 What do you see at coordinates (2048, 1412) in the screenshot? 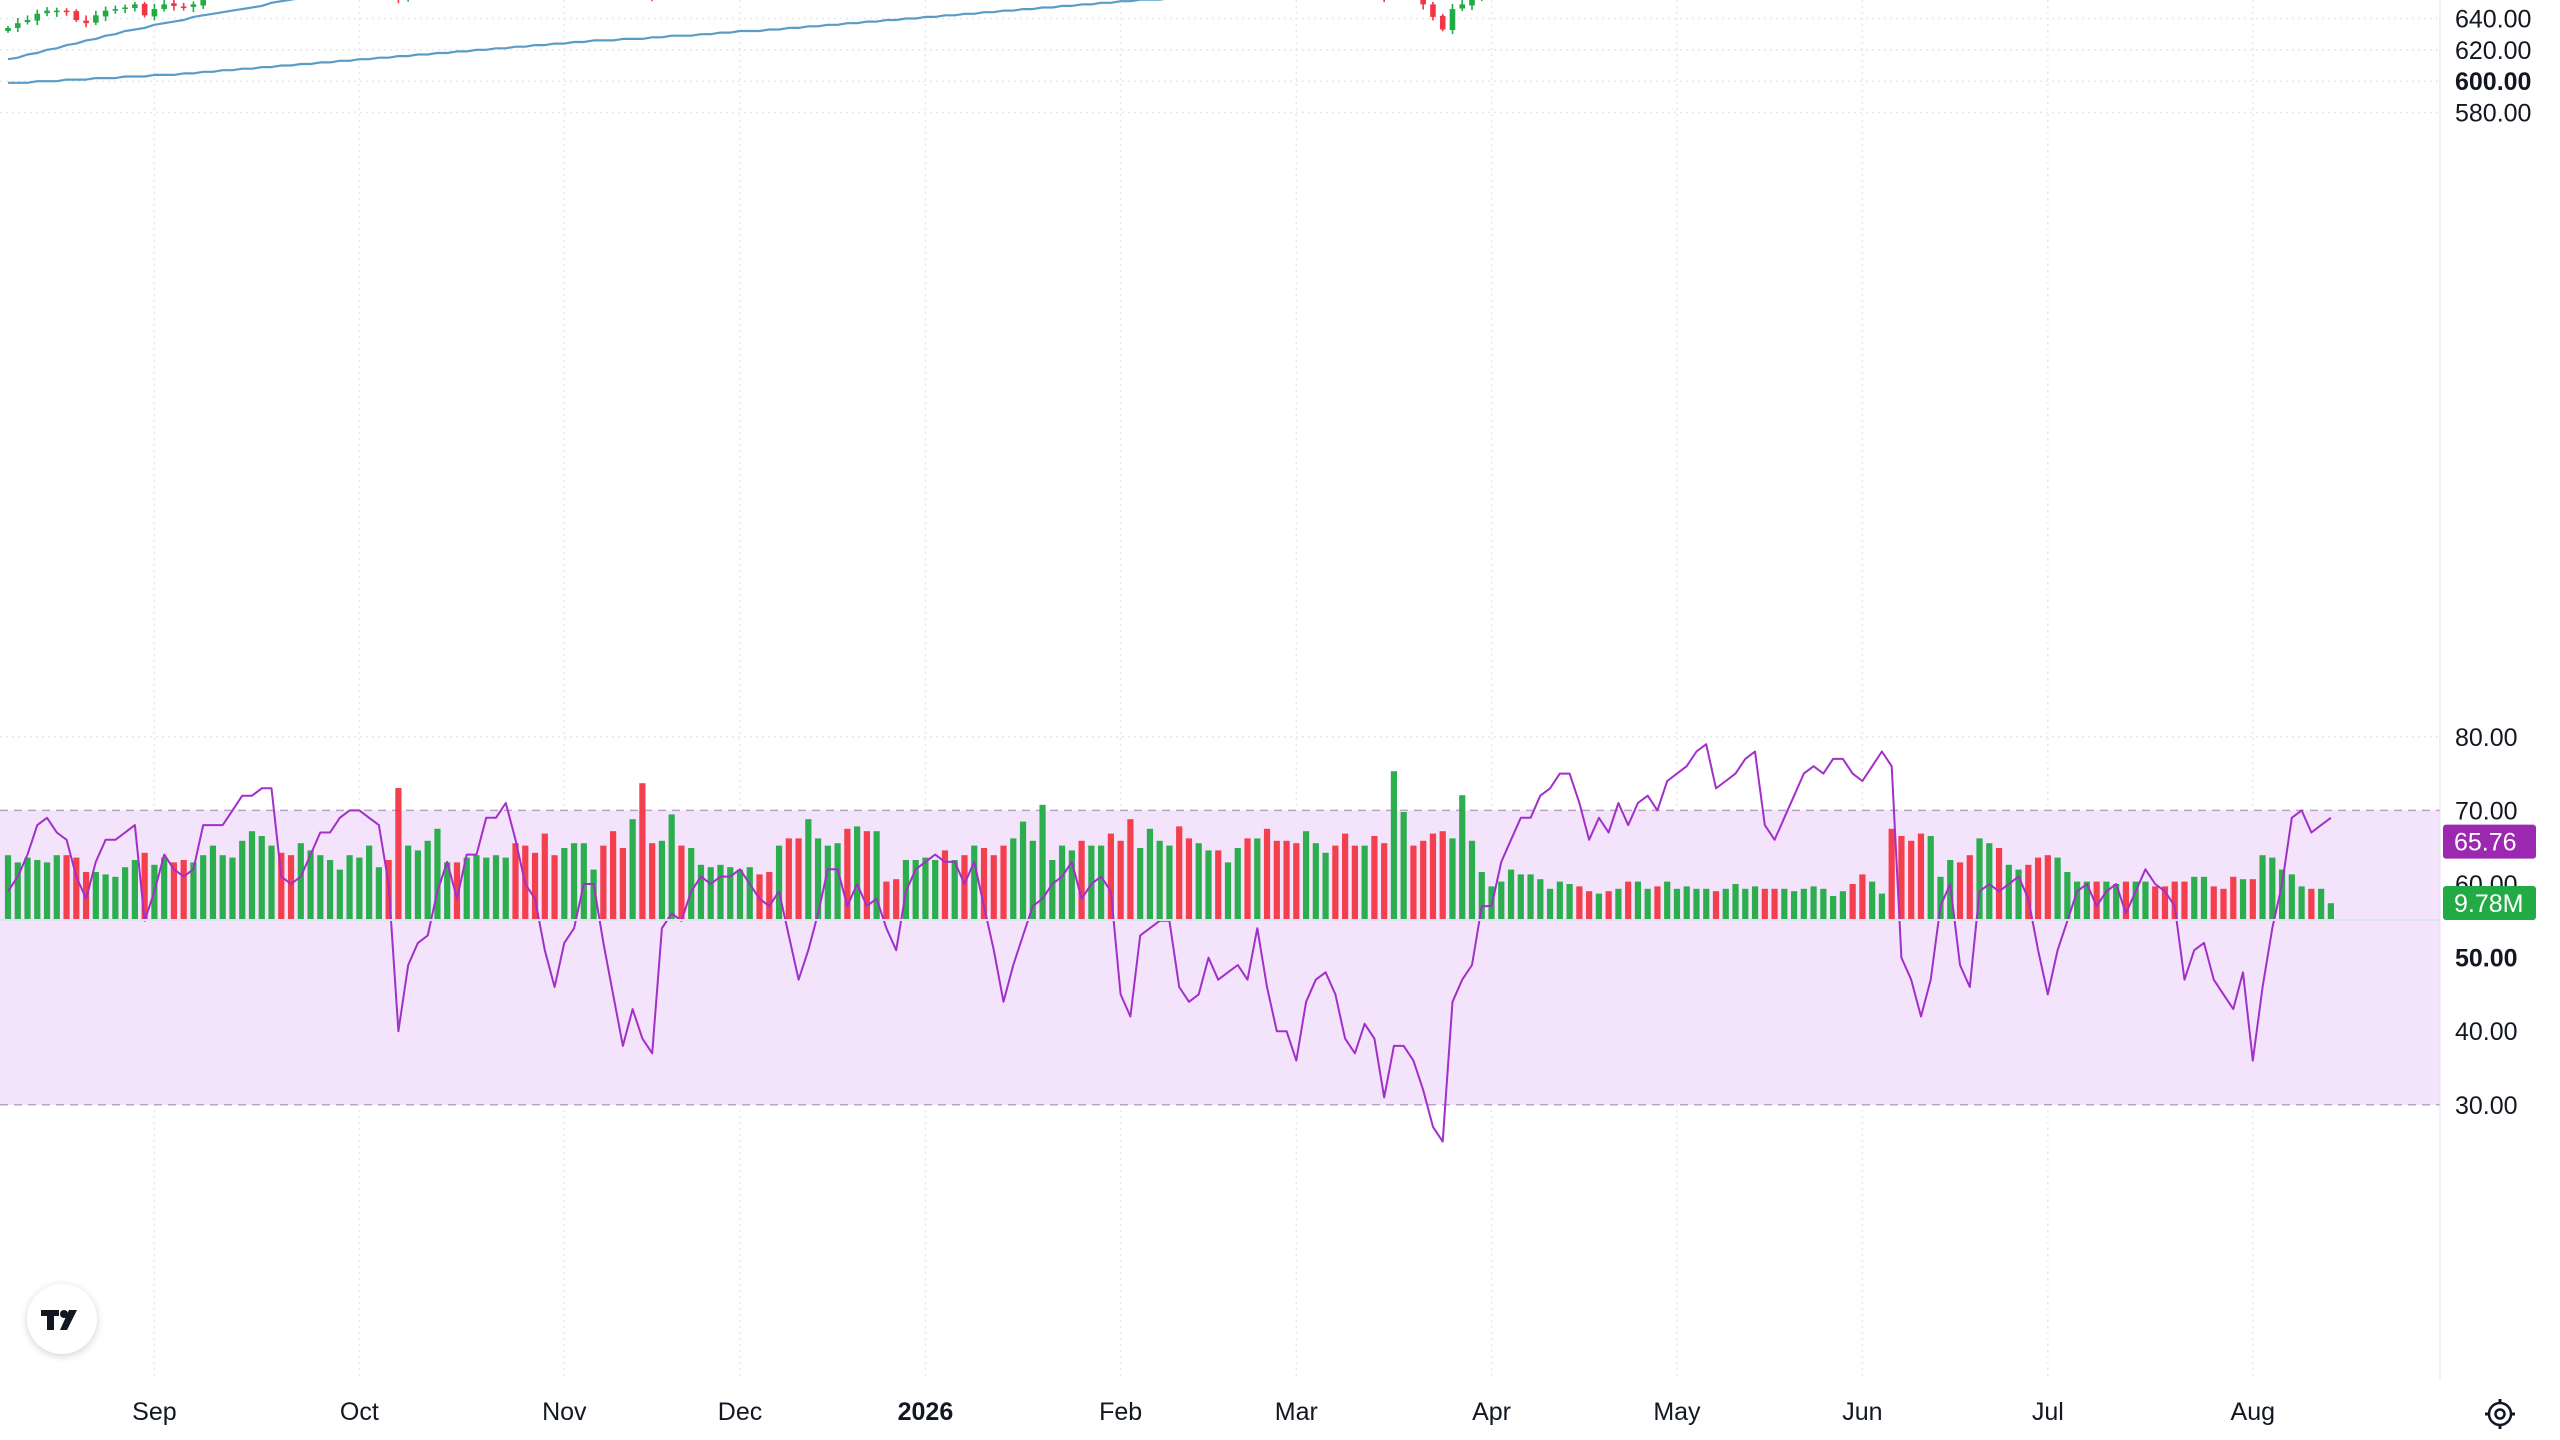
I see `time-tick-label: Jul` at bounding box center [2048, 1412].